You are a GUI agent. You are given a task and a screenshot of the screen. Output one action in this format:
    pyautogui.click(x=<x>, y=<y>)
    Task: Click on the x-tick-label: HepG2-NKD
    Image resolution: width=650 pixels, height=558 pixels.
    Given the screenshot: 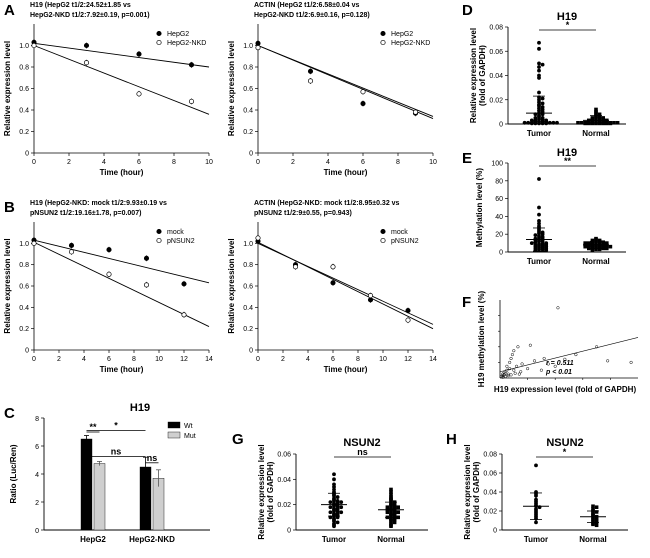 What is the action you would take?
    pyautogui.click(x=152, y=539)
    